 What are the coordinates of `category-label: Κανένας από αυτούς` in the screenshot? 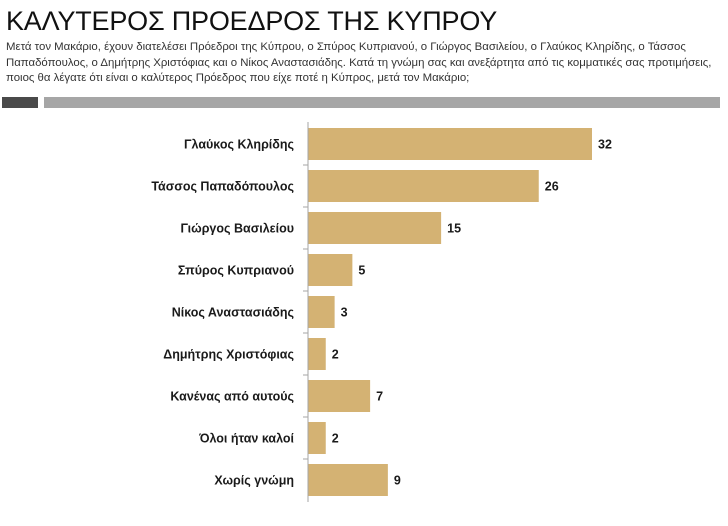 It's located at (232, 397).